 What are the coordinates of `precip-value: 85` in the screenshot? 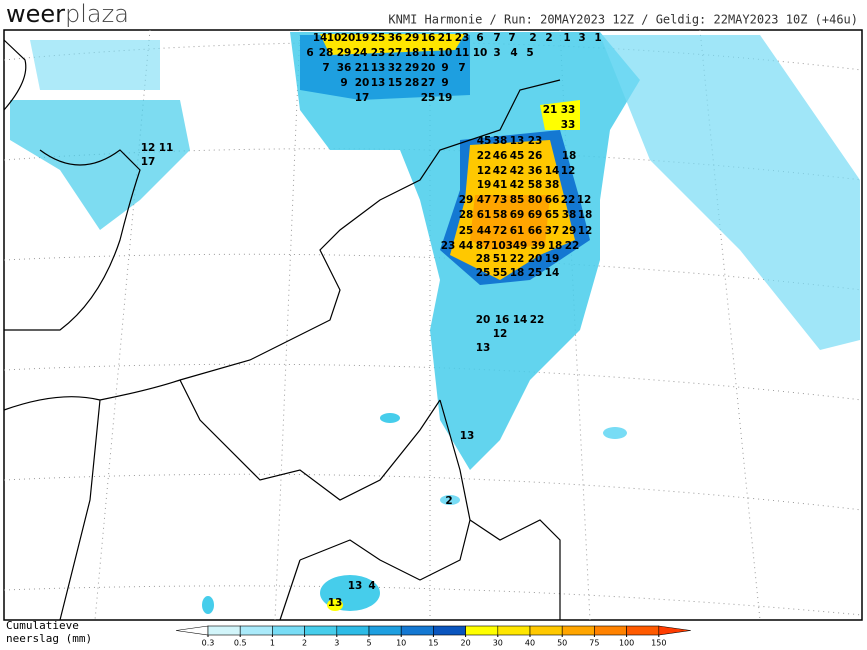 It's located at (517, 200).